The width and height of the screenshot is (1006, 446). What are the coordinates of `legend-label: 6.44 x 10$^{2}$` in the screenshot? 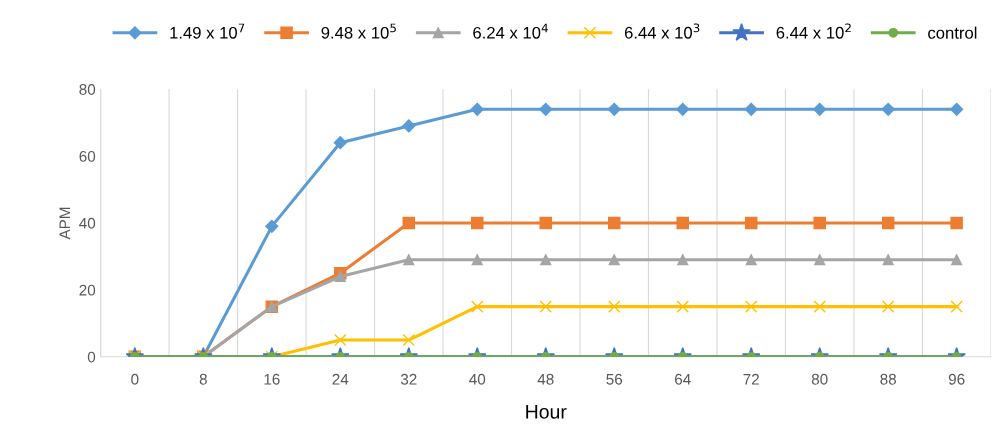 It's located at (813, 31).